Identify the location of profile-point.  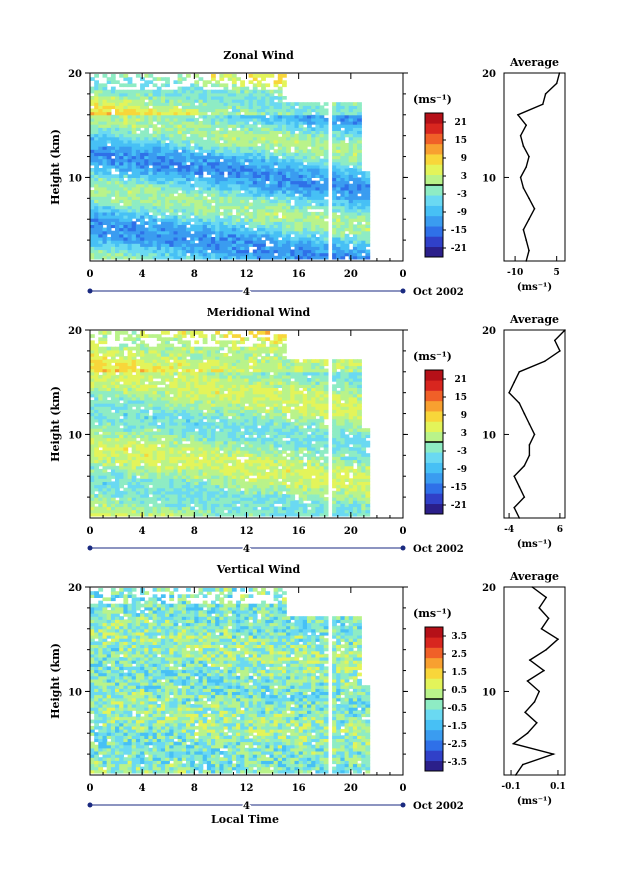
(523, 188).